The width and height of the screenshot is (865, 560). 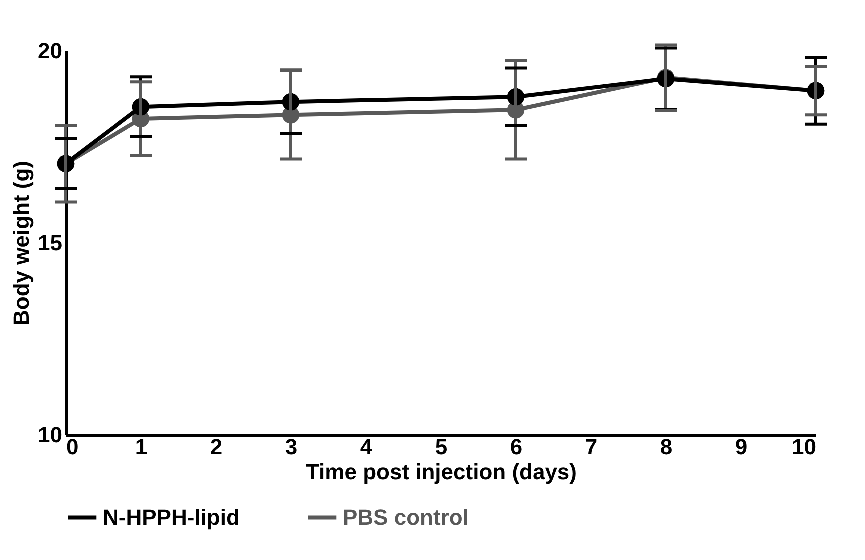 What do you see at coordinates (804, 447) in the screenshot?
I see `x-tick-label: 10` at bounding box center [804, 447].